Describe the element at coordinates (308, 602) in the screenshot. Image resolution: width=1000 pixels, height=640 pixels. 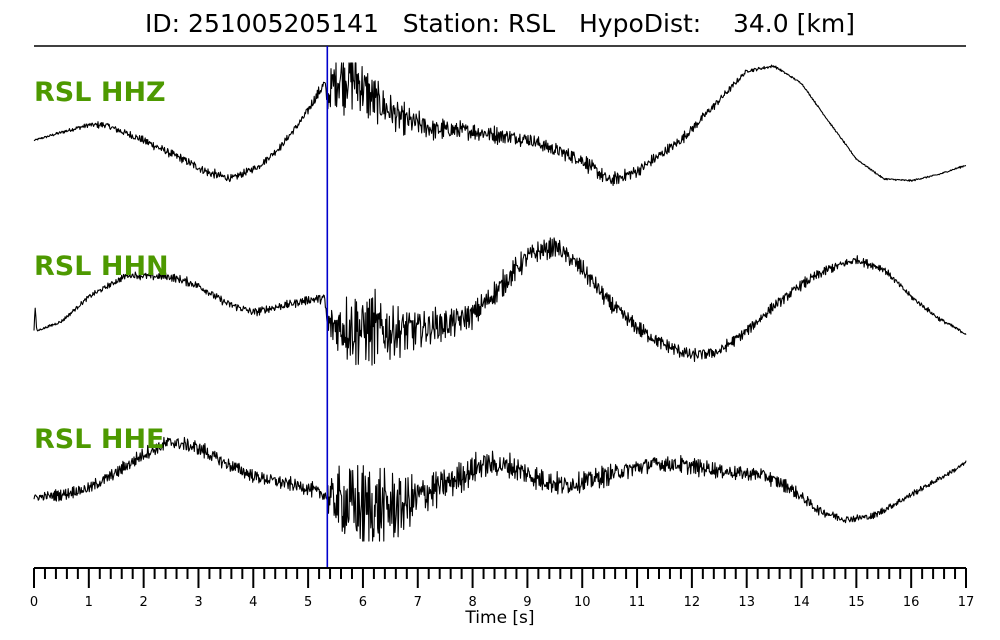
I see `tick-label: 5` at that location.